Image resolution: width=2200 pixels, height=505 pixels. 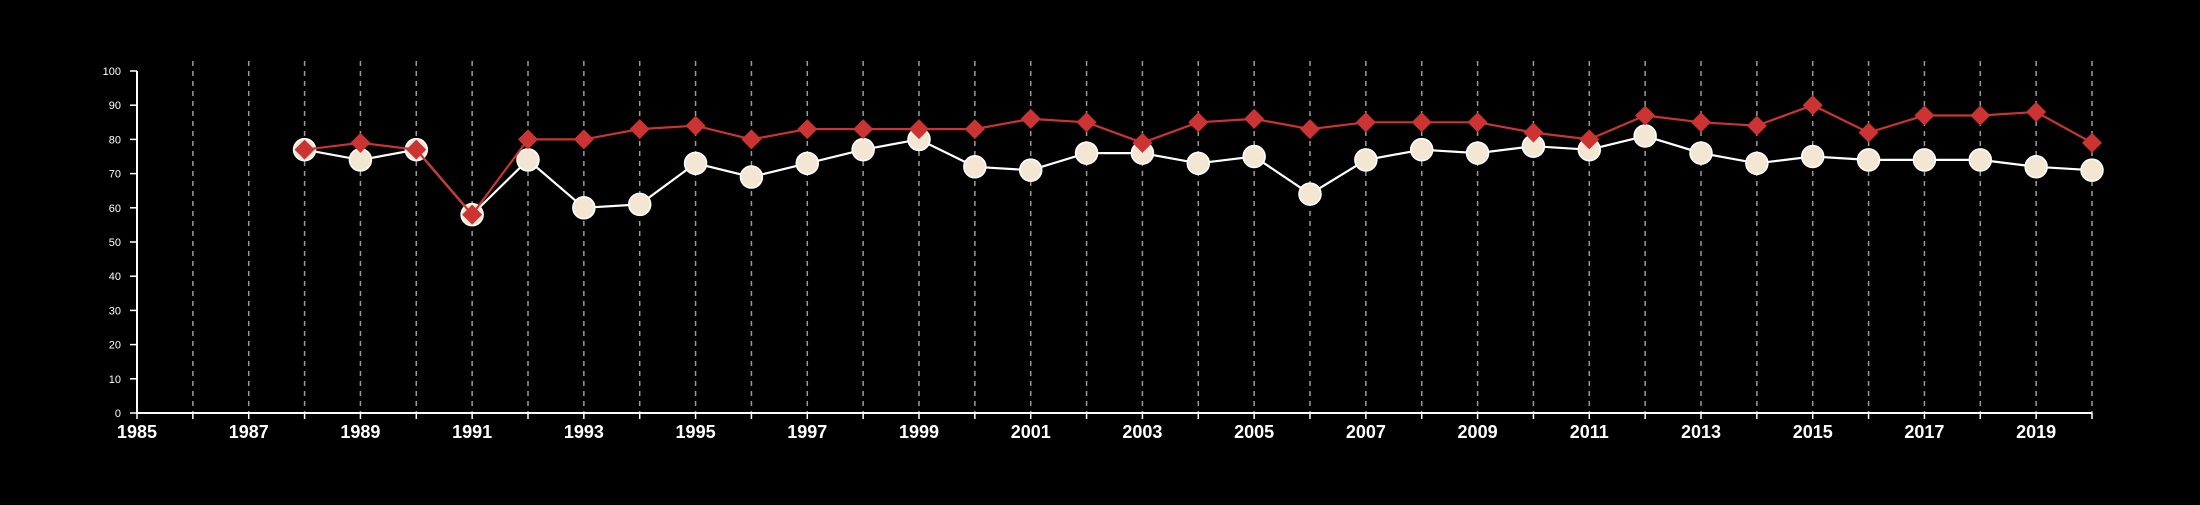 I want to click on series-2-point-1996, so click(x=751, y=139).